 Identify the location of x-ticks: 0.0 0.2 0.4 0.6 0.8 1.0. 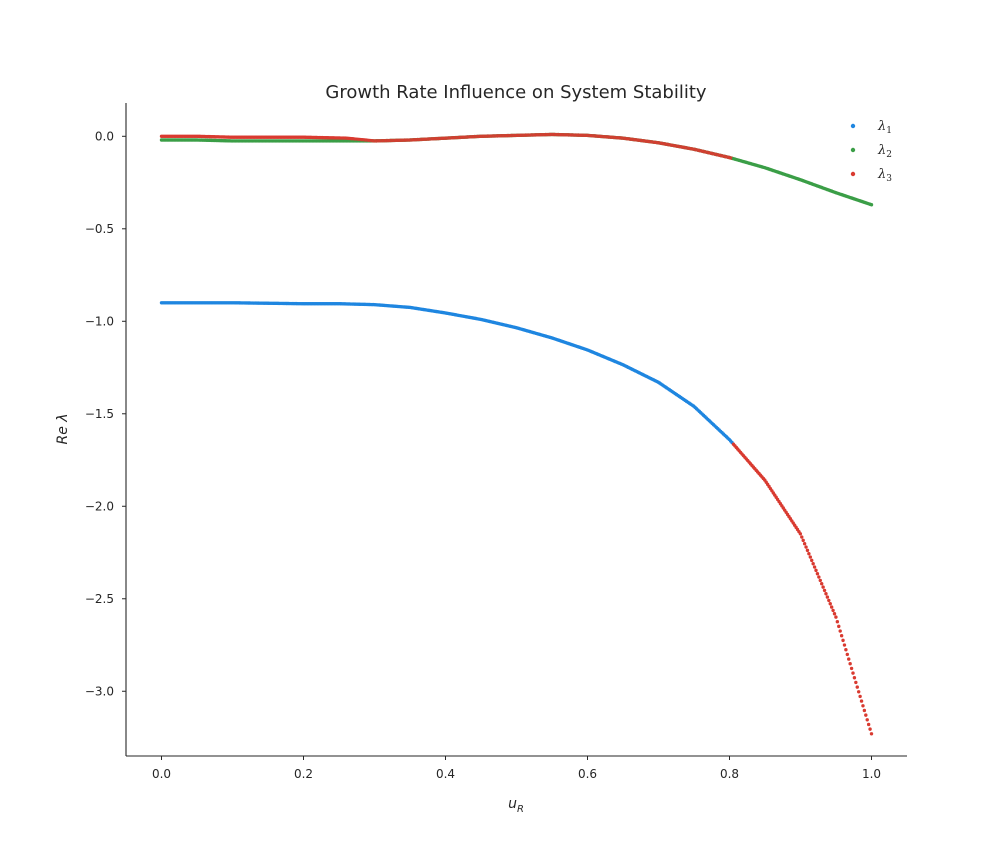
(516, 768).